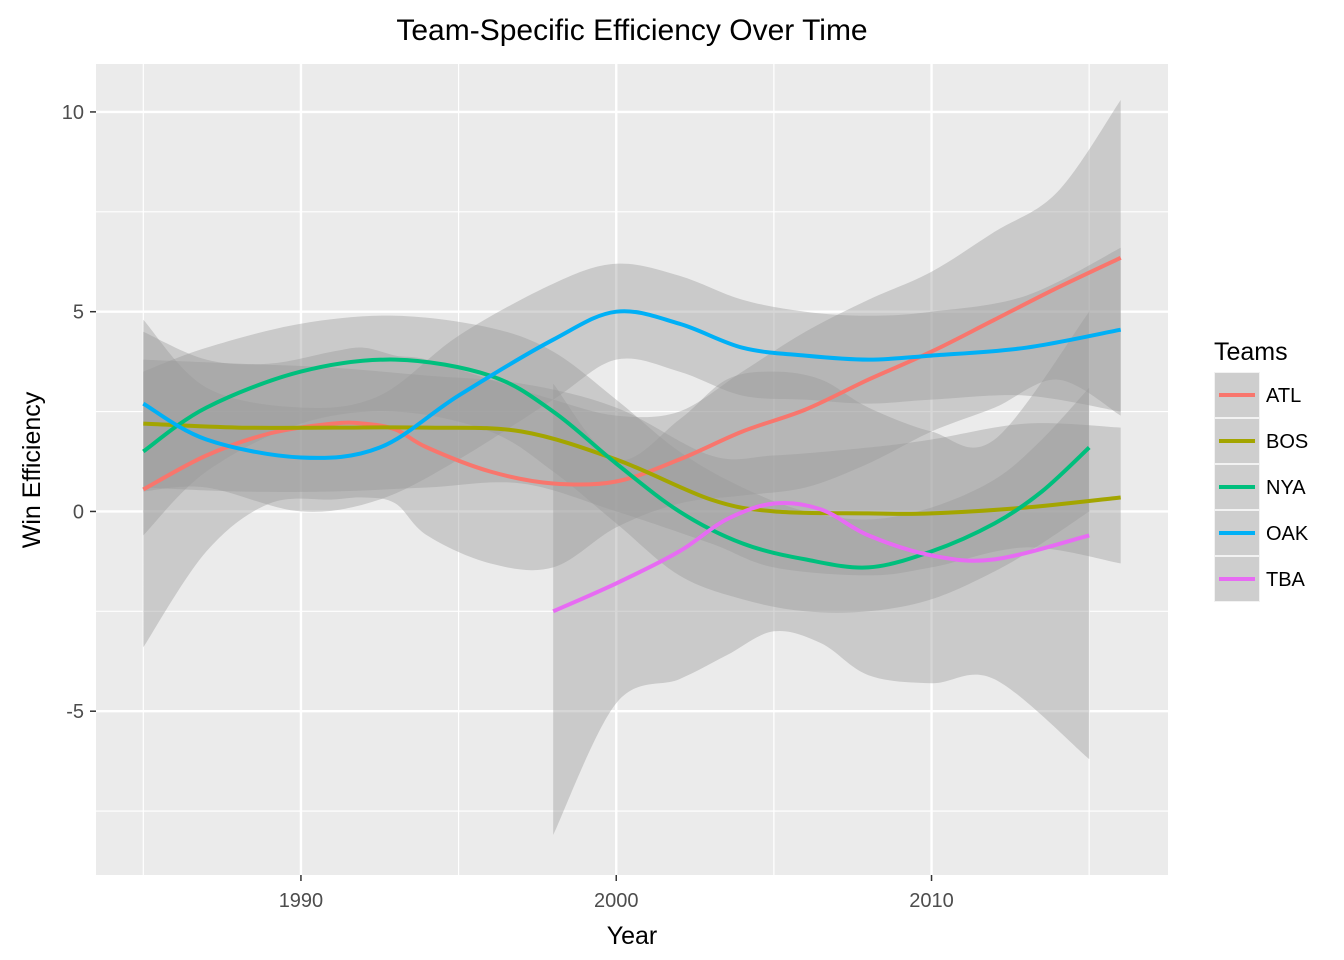 The width and height of the screenshot is (1344, 960). Describe the element at coordinates (1286, 580) in the screenshot. I see `legend-label-tba: TBA` at that location.